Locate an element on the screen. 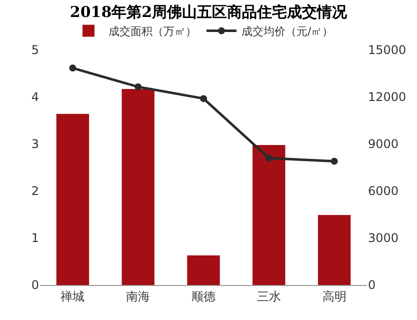 The image size is (417, 320). y2-tick-label: 9000 is located at coordinates (383, 144).